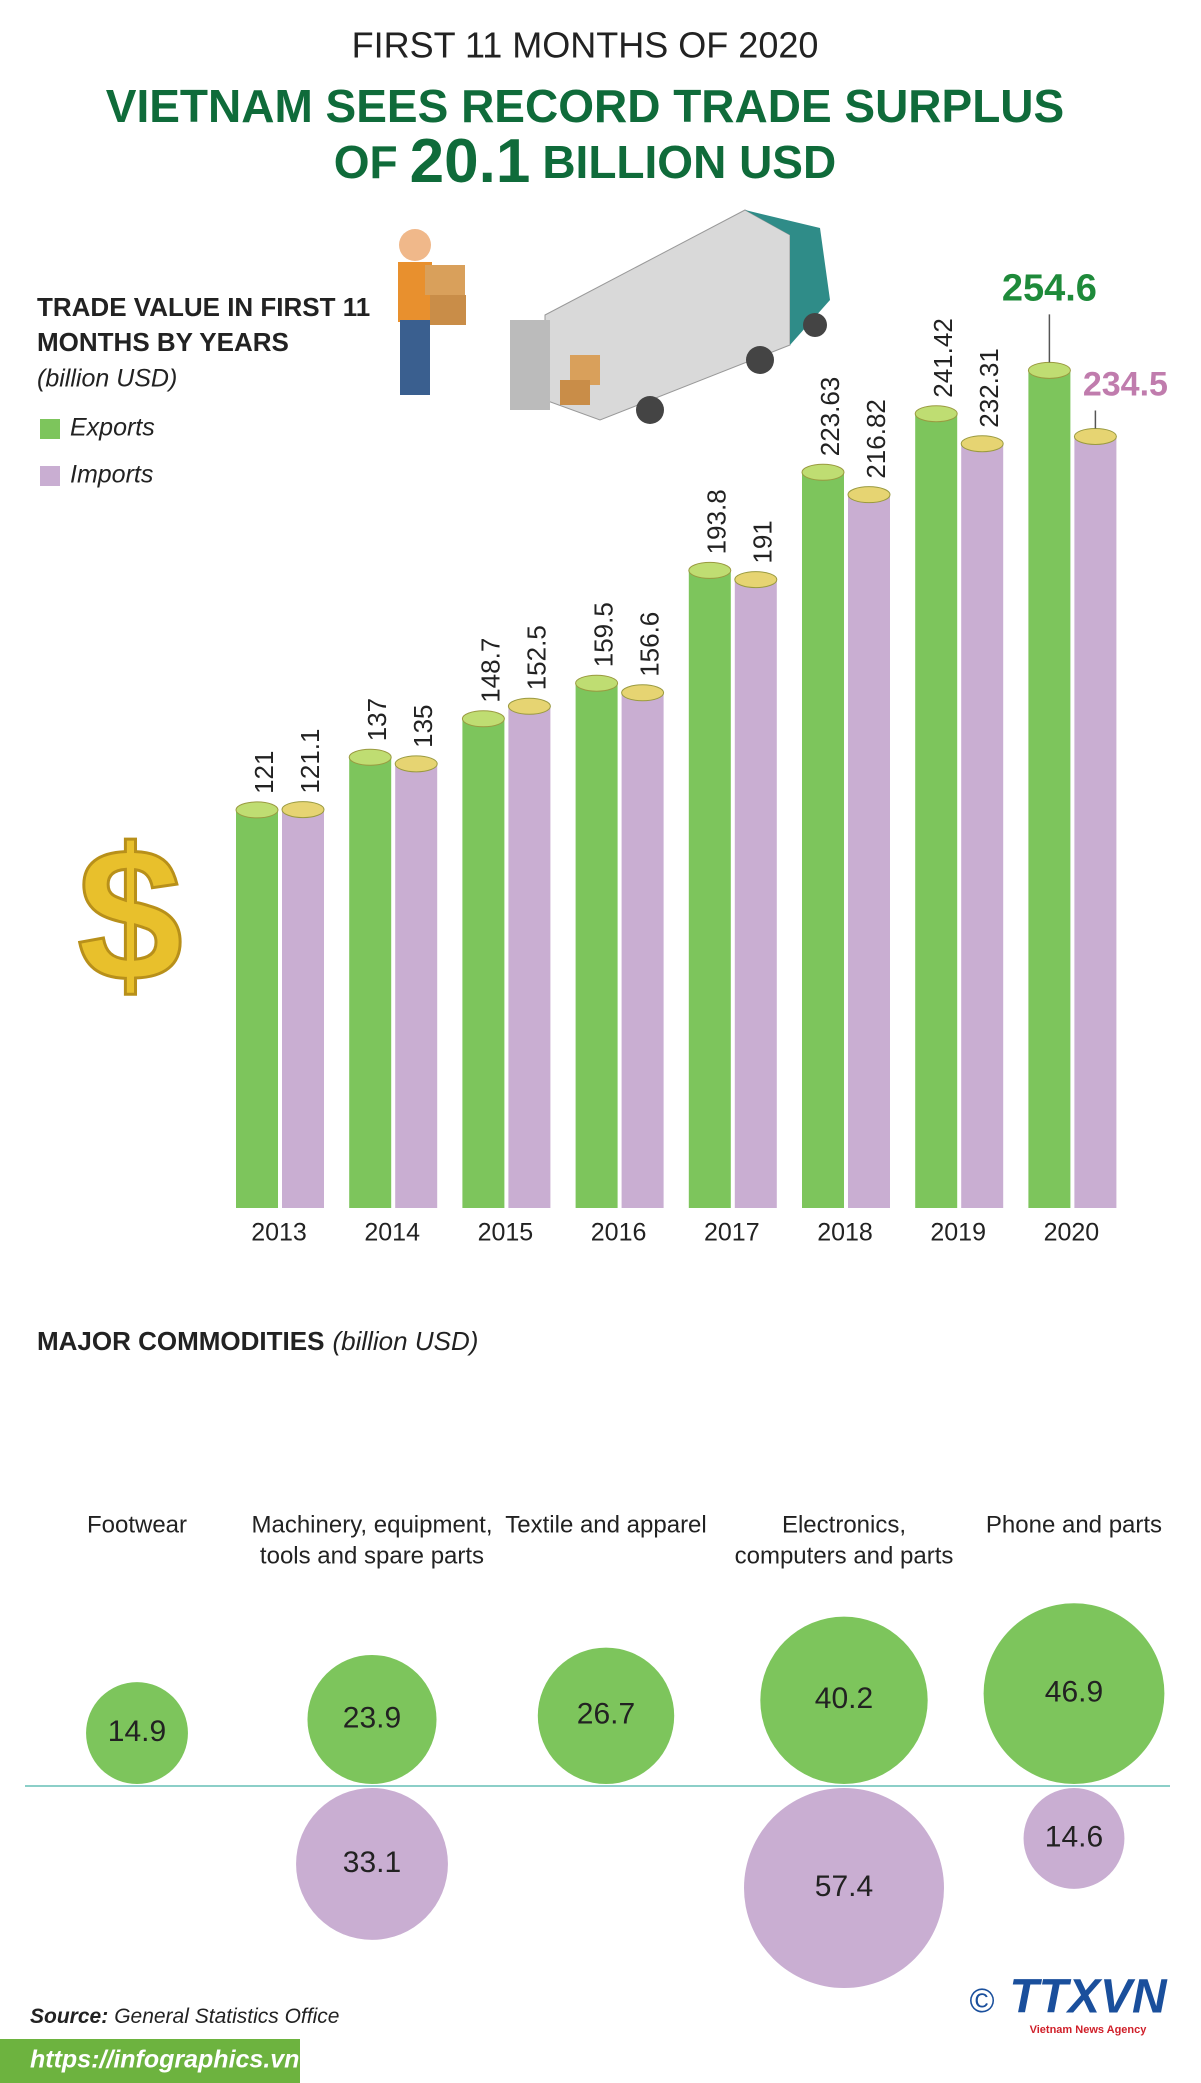 The height and width of the screenshot is (2083, 1201). Describe the element at coordinates (649, 644) in the screenshot. I see `value-label: 156.6` at that location.